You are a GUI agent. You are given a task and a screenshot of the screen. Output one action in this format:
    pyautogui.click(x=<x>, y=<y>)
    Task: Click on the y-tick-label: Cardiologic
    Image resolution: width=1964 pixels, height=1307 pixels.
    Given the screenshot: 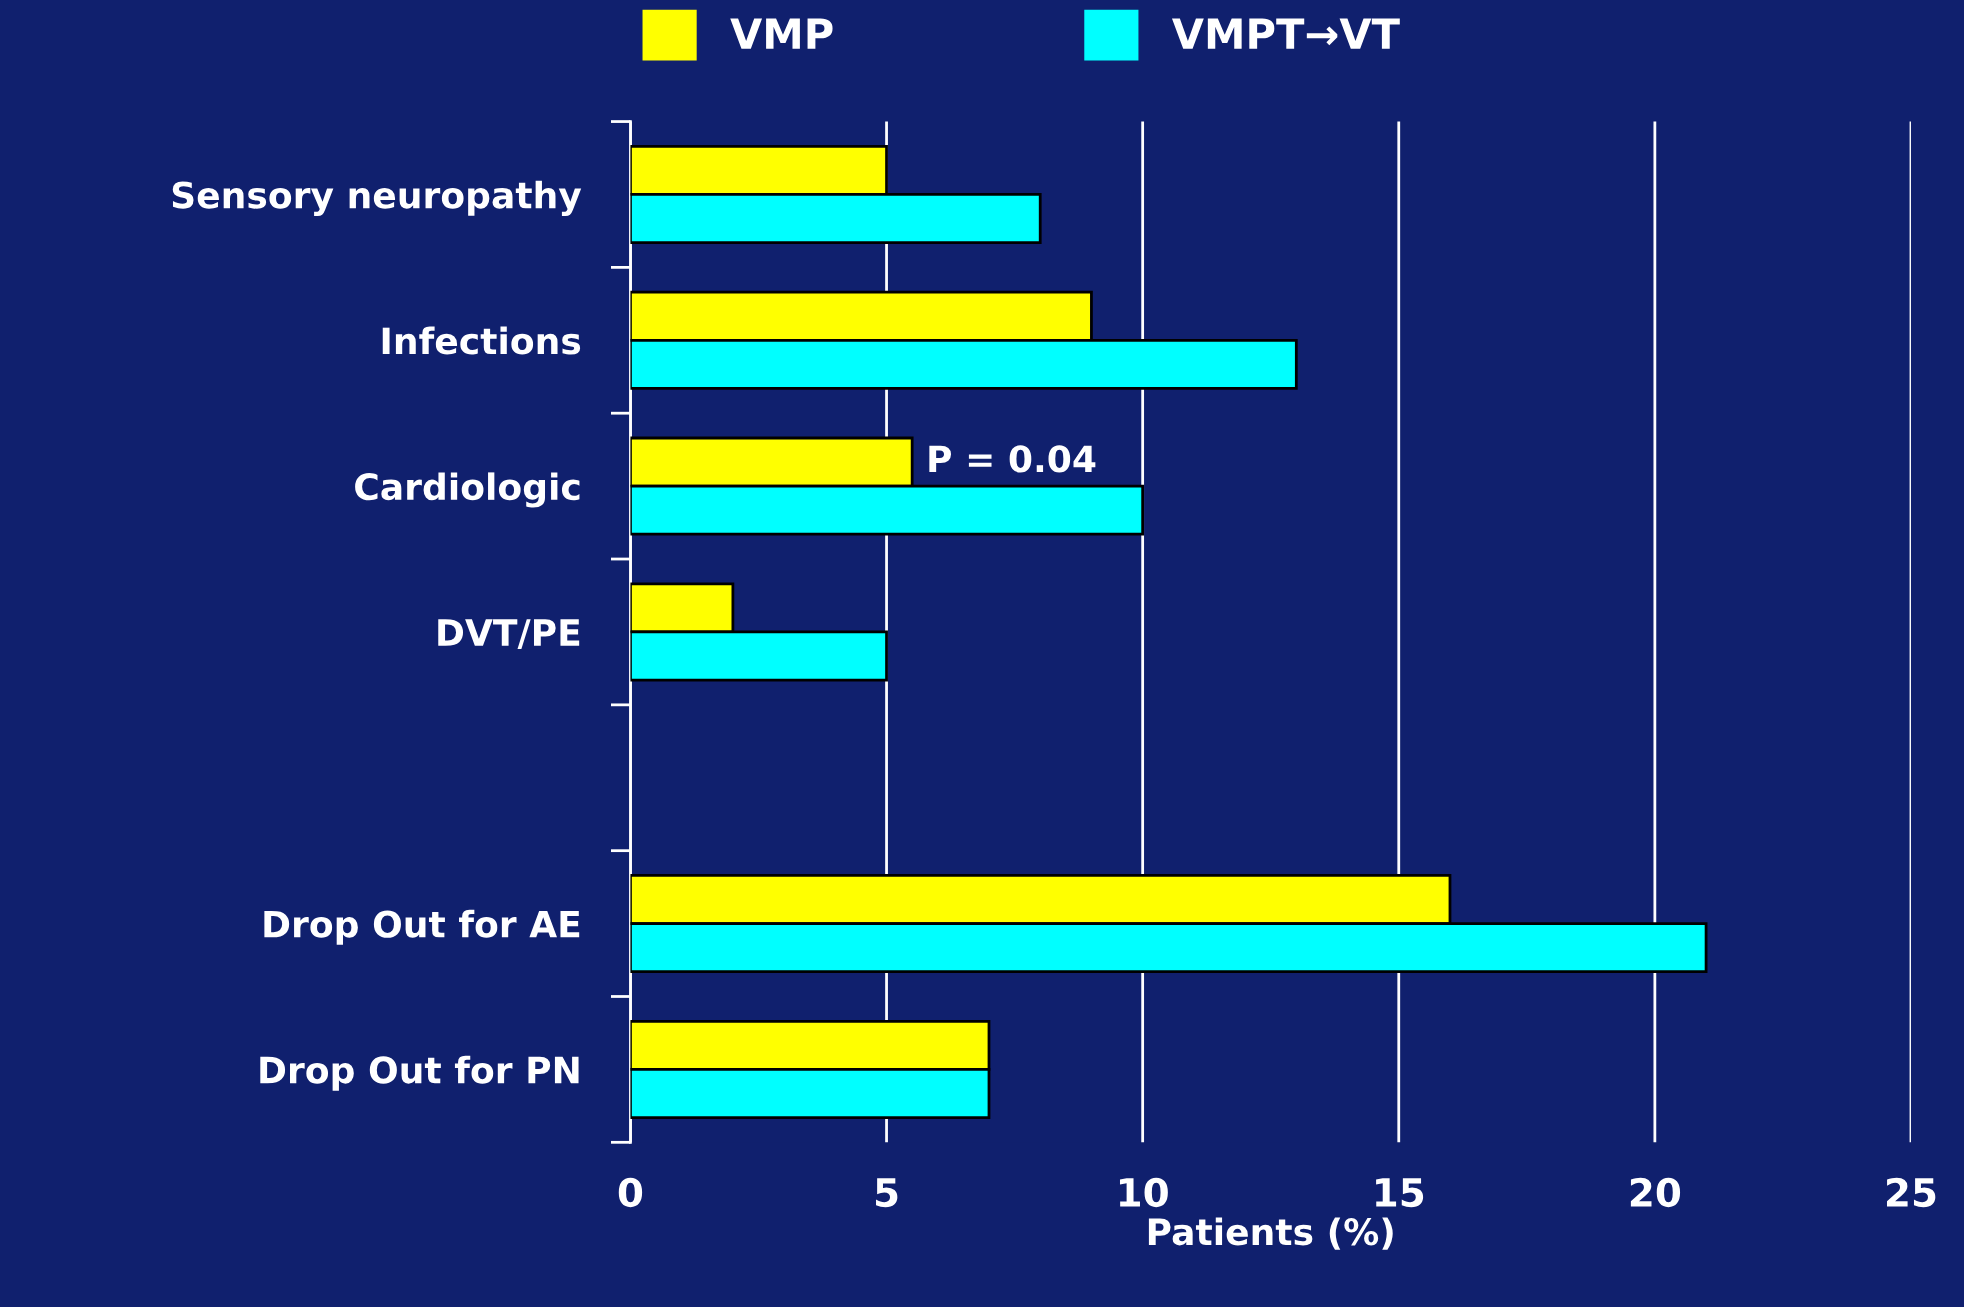 What is the action you would take?
    pyautogui.click(x=467, y=490)
    